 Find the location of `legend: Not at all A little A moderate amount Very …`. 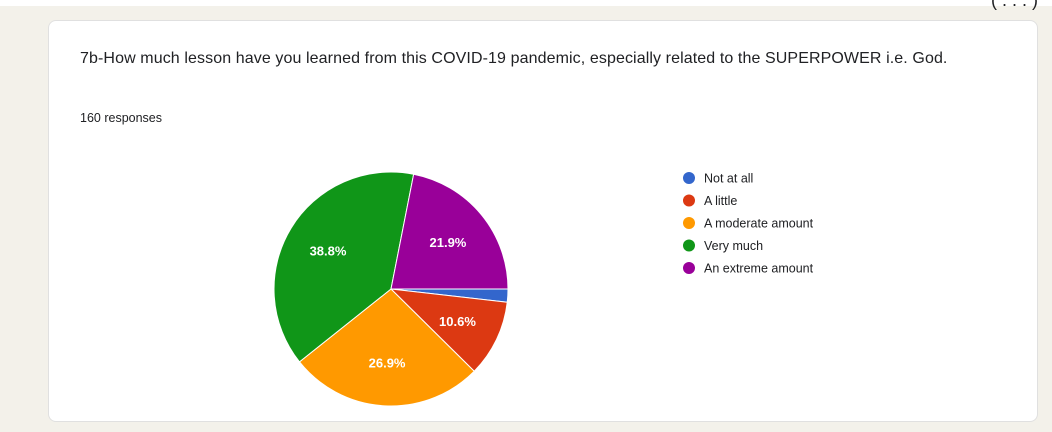

legend: Not at all A little A moderate amount Very … is located at coordinates (748, 224).